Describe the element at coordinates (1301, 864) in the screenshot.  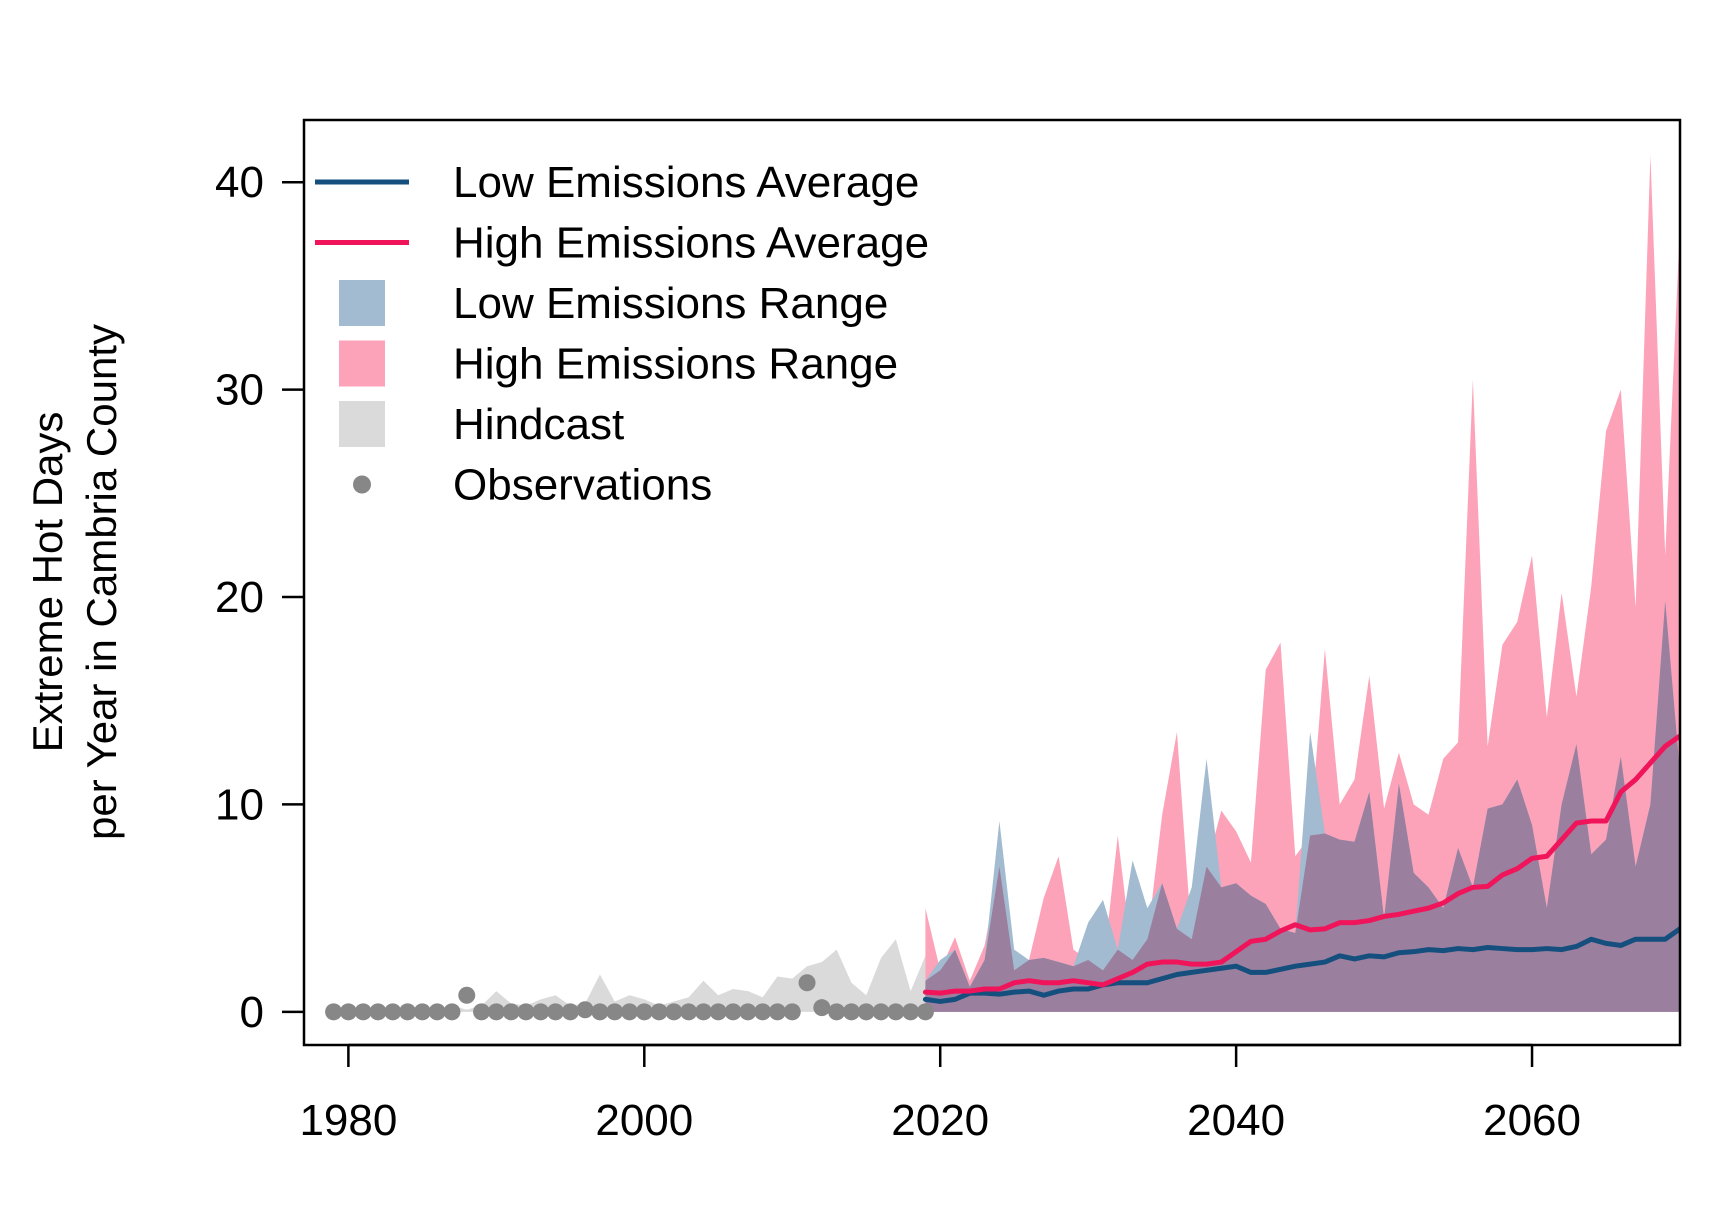
I see `high-emissions-average-line` at that location.